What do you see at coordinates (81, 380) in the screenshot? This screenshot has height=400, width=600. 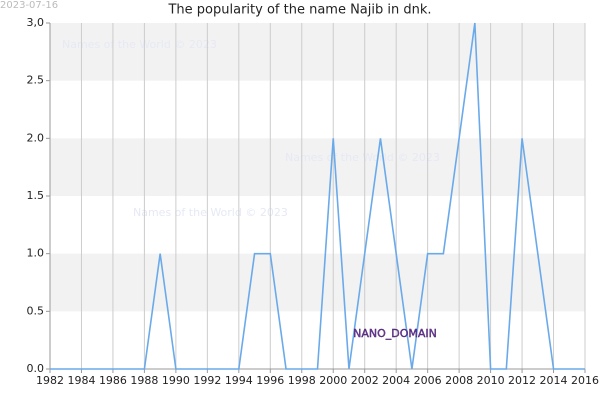 I see `x-tick-label: 1984` at bounding box center [81, 380].